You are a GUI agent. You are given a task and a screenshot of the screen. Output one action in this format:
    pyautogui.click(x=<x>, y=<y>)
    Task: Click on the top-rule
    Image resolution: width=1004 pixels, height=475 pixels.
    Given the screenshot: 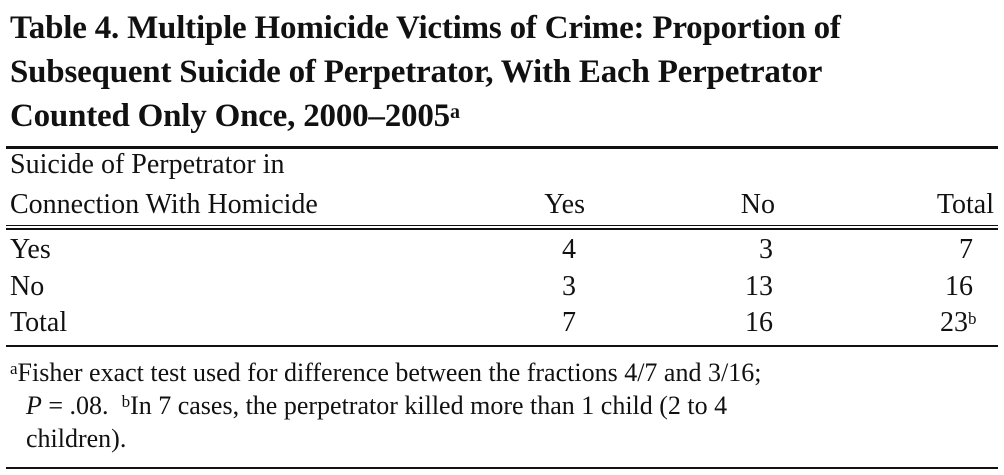 What is the action you would take?
    pyautogui.click(x=502, y=147)
    